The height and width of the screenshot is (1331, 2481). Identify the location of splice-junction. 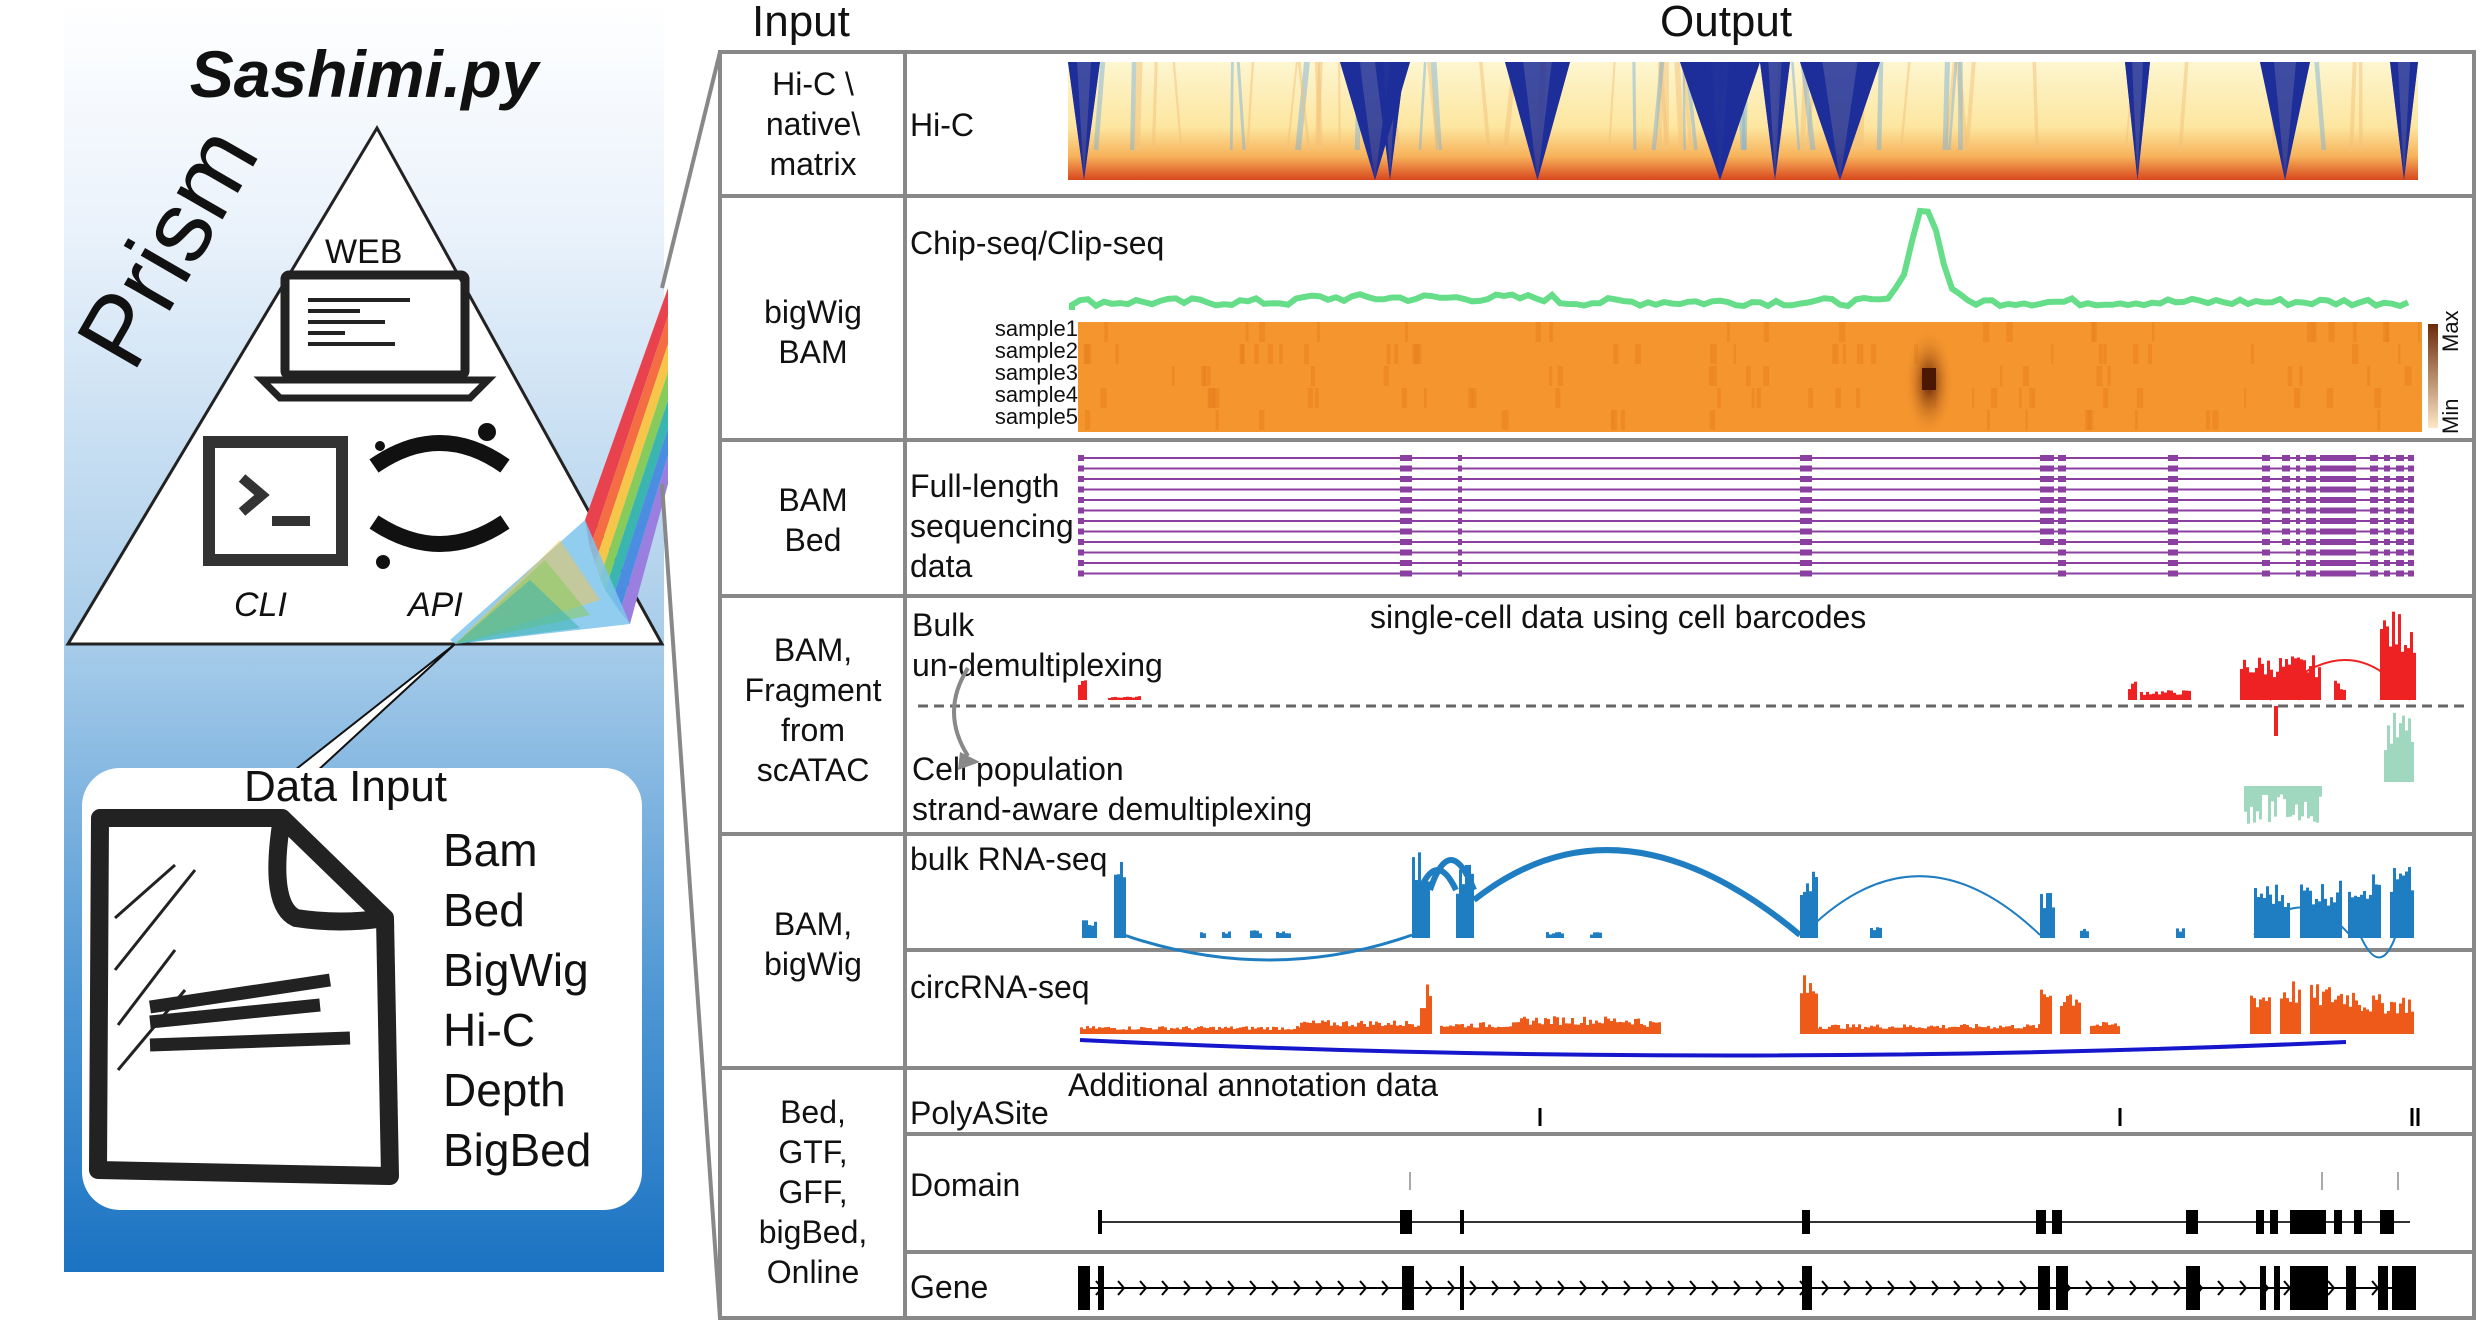
(2378, 946).